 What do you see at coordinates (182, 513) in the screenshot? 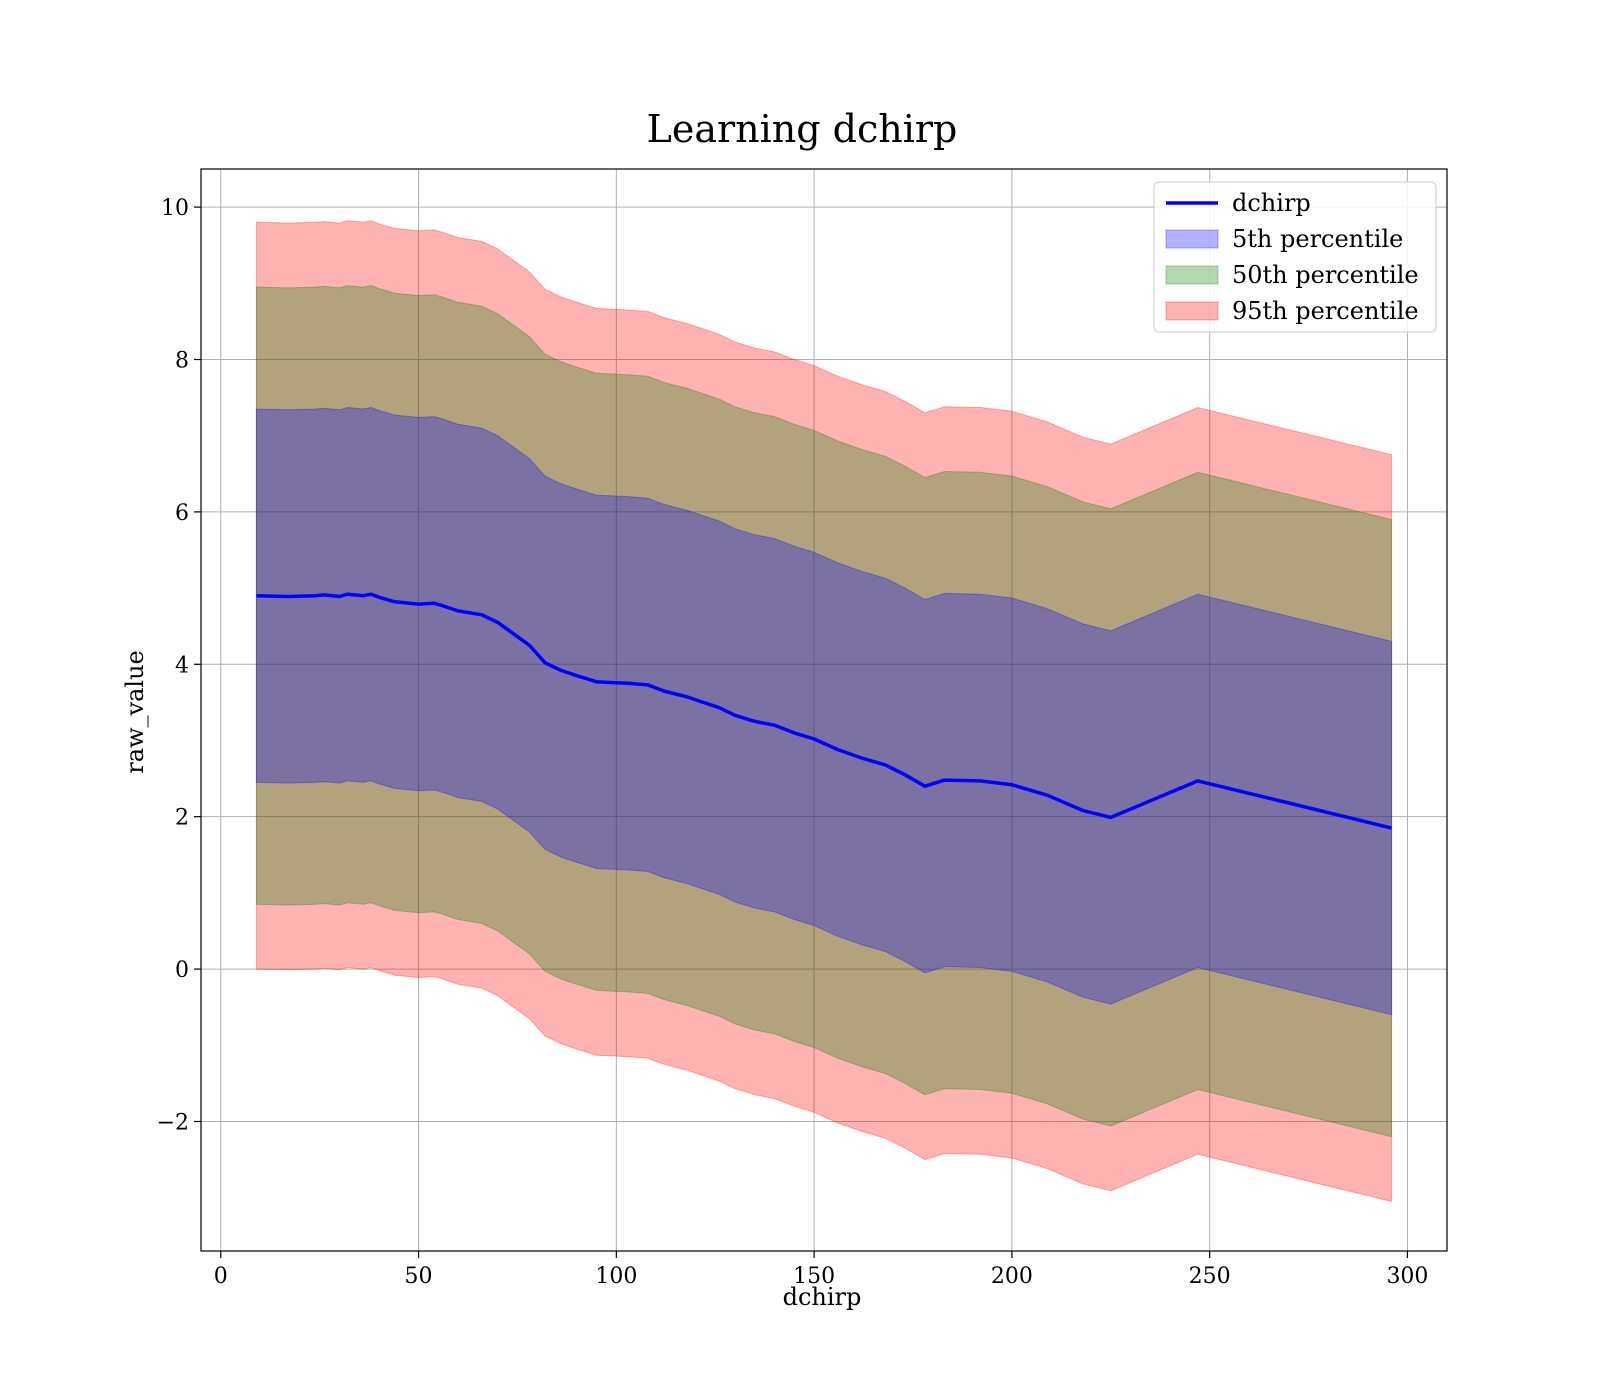
I see `y-tick-label: 6` at bounding box center [182, 513].